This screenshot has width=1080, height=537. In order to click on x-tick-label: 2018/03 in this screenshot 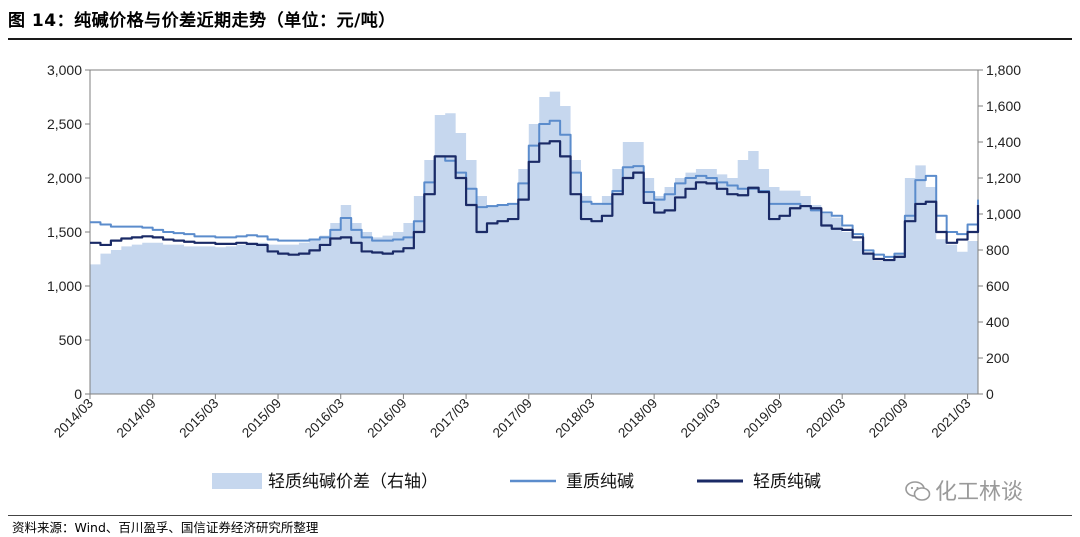, I will do `click(574, 418)`.